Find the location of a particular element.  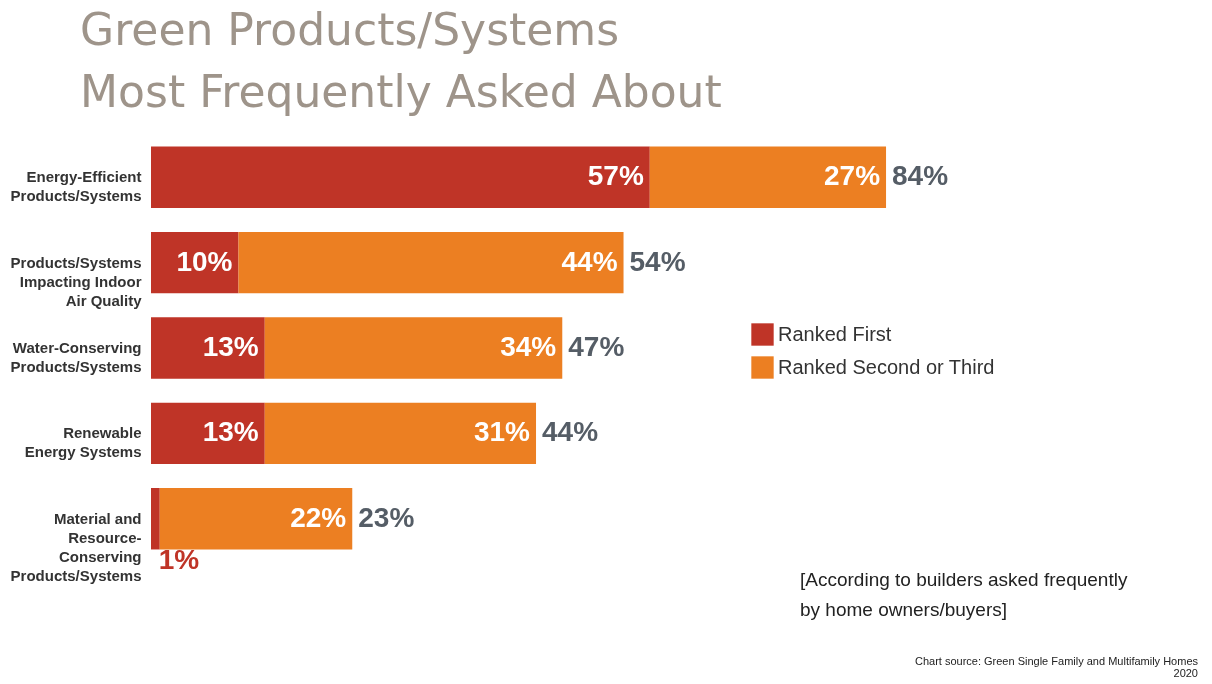

data-label: 31% is located at coordinates (502, 432).